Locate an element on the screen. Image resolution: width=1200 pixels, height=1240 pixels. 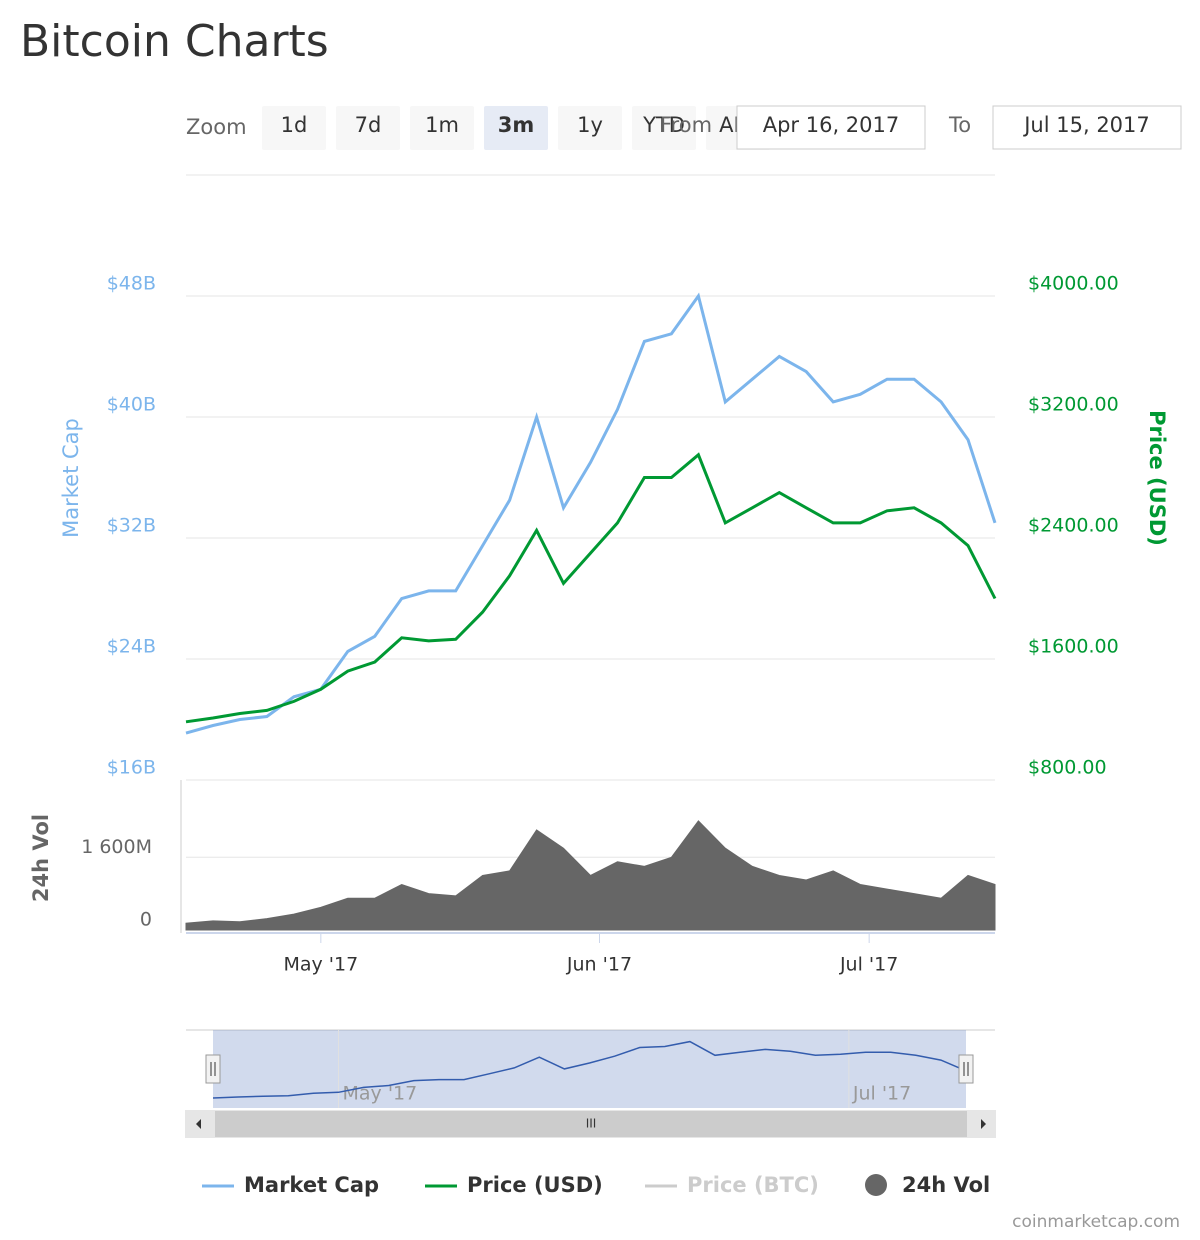
to-value: Jul 15, 2017 is located at coordinates (1086, 125).